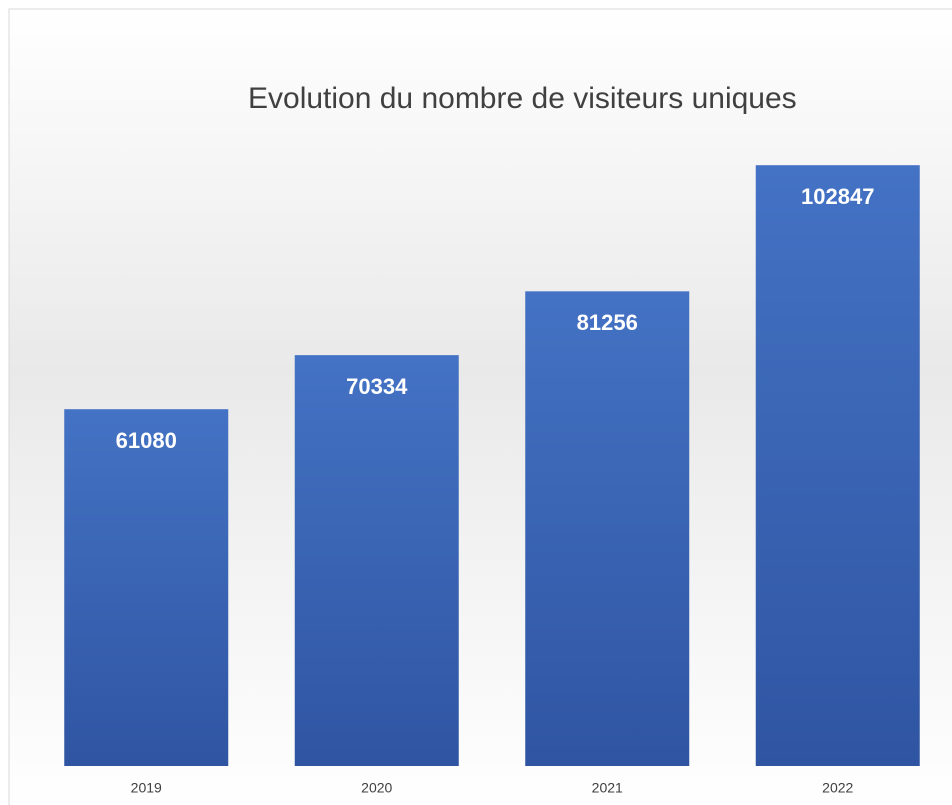 This screenshot has width=952, height=805. I want to click on chart-title: Evolution du nombre de visiteurs uniques, so click(522, 98).